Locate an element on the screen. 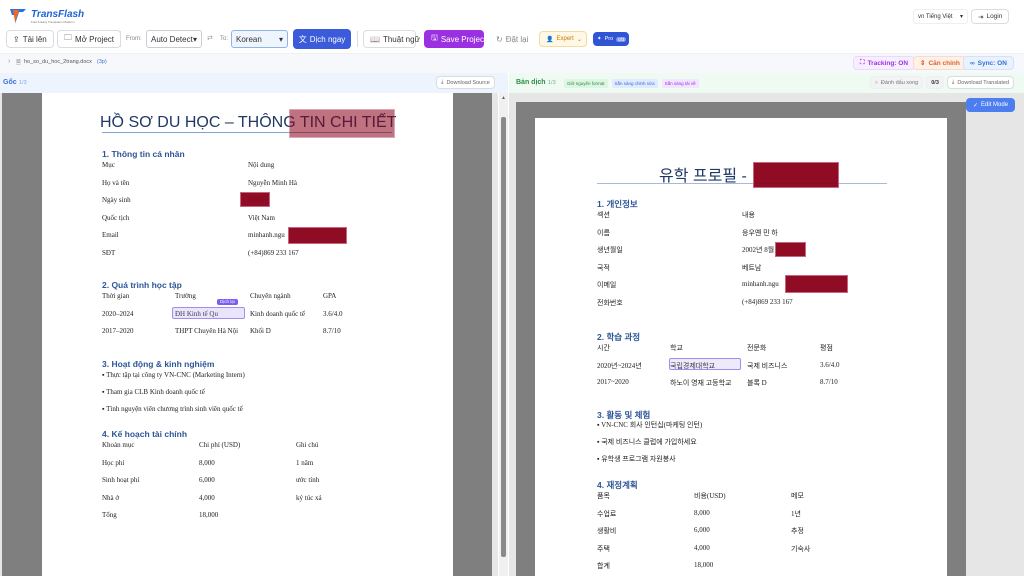  check-icon: ✓ is located at coordinates (976, 105).